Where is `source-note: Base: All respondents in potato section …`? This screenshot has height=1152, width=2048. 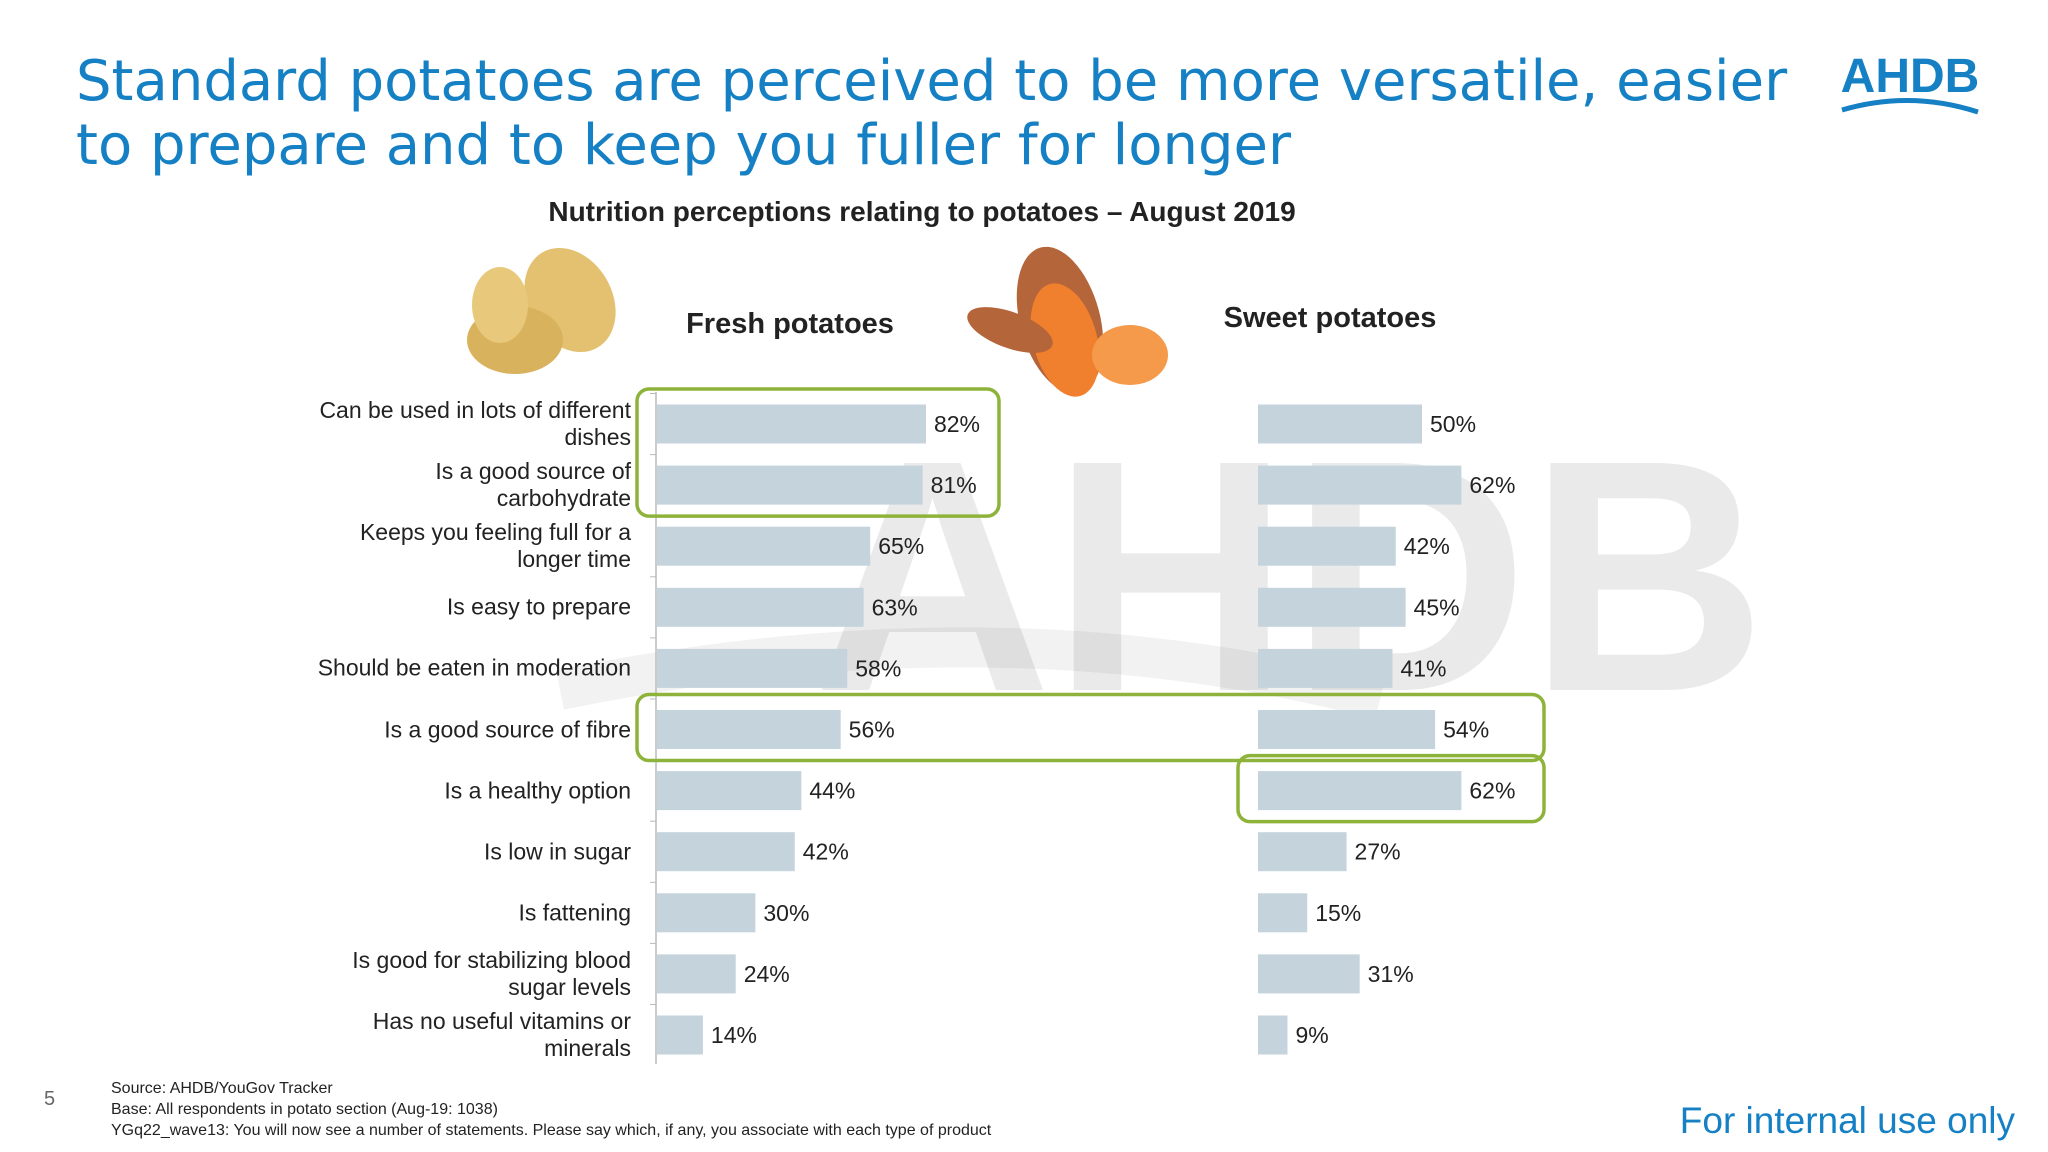 source-note: Base: All respondents in potato section … is located at coordinates (304, 1109).